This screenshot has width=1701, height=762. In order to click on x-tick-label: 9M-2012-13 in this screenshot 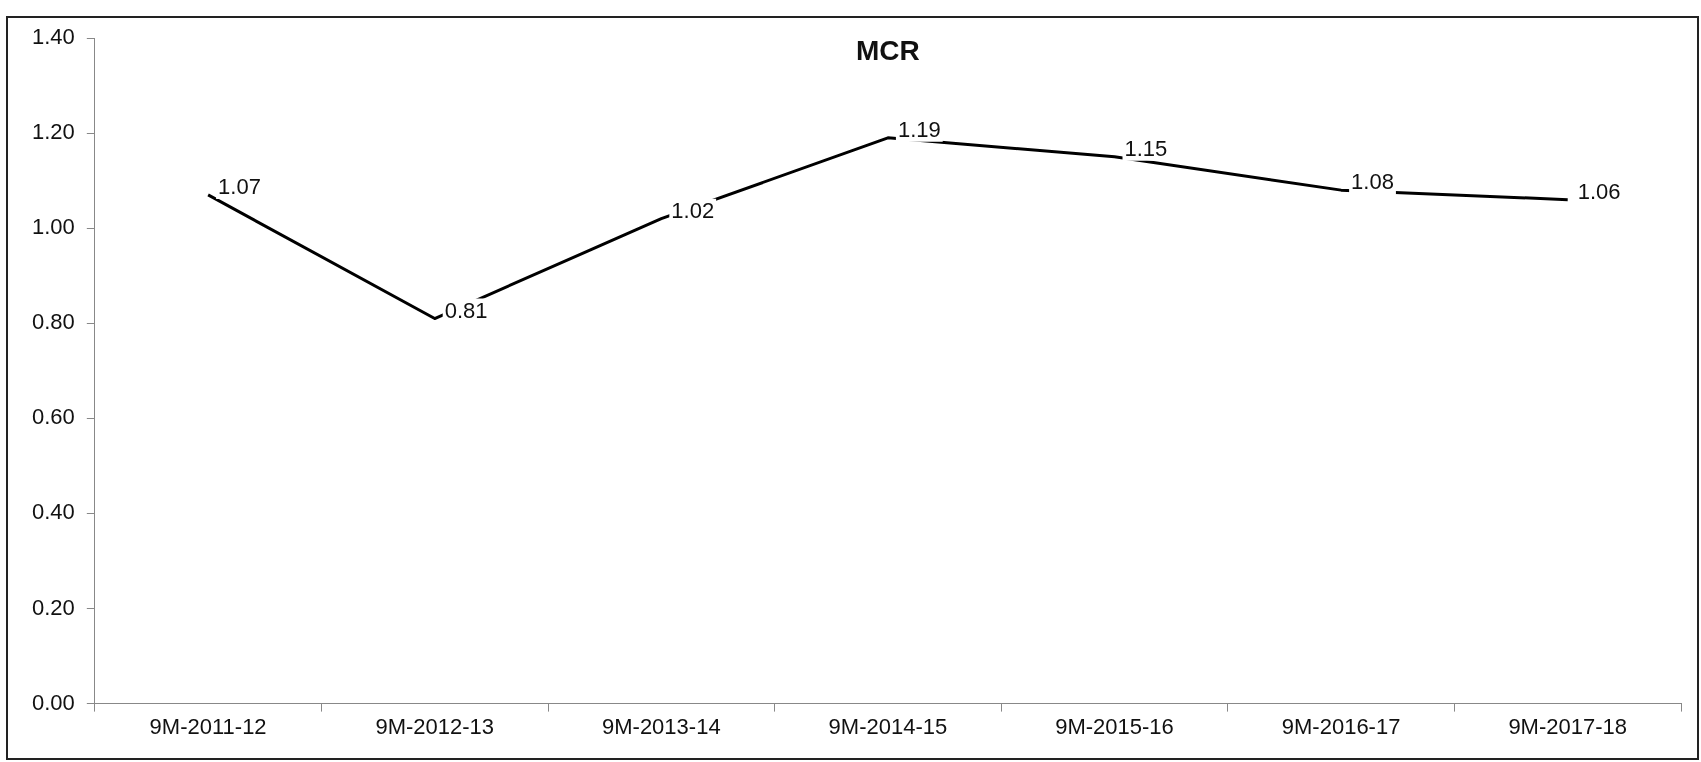, I will do `click(435, 726)`.